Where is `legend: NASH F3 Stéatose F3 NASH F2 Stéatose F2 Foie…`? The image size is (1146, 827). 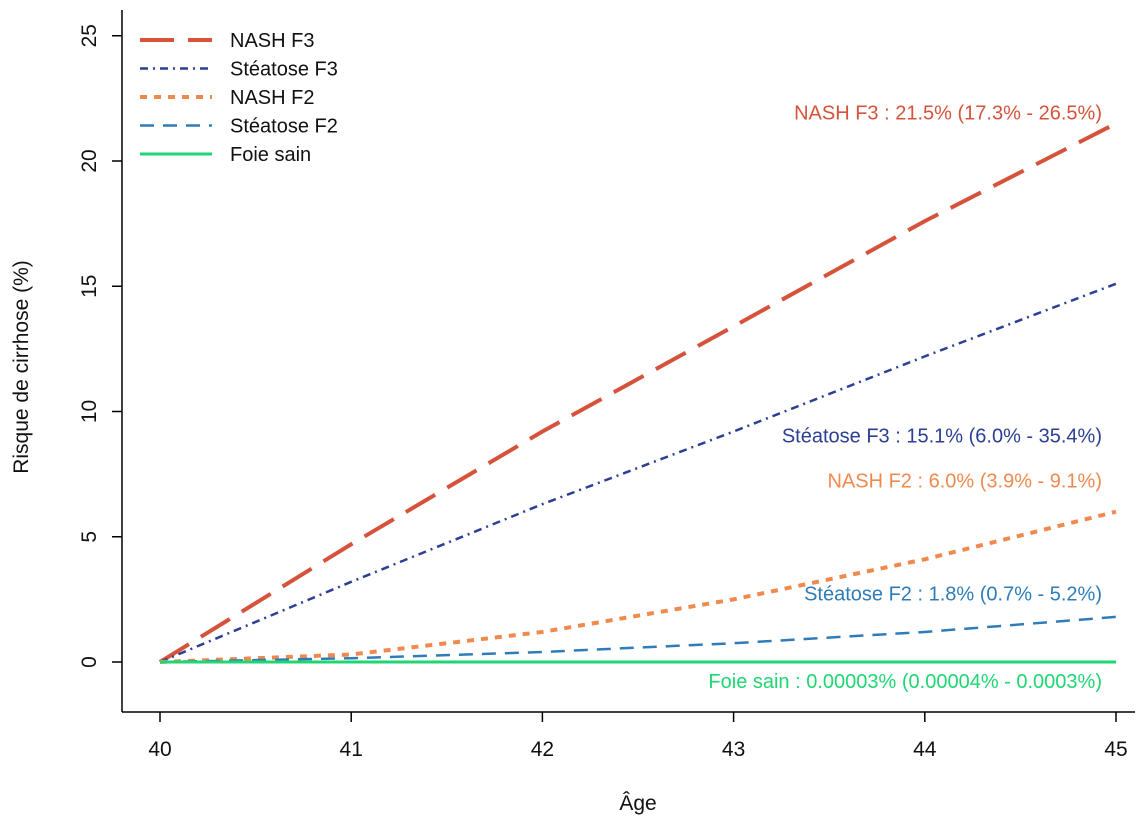 legend: NASH F3 Stéatose F3 NASH F2 Stéatose F2 Foie… is located at coordinates (239, 98).